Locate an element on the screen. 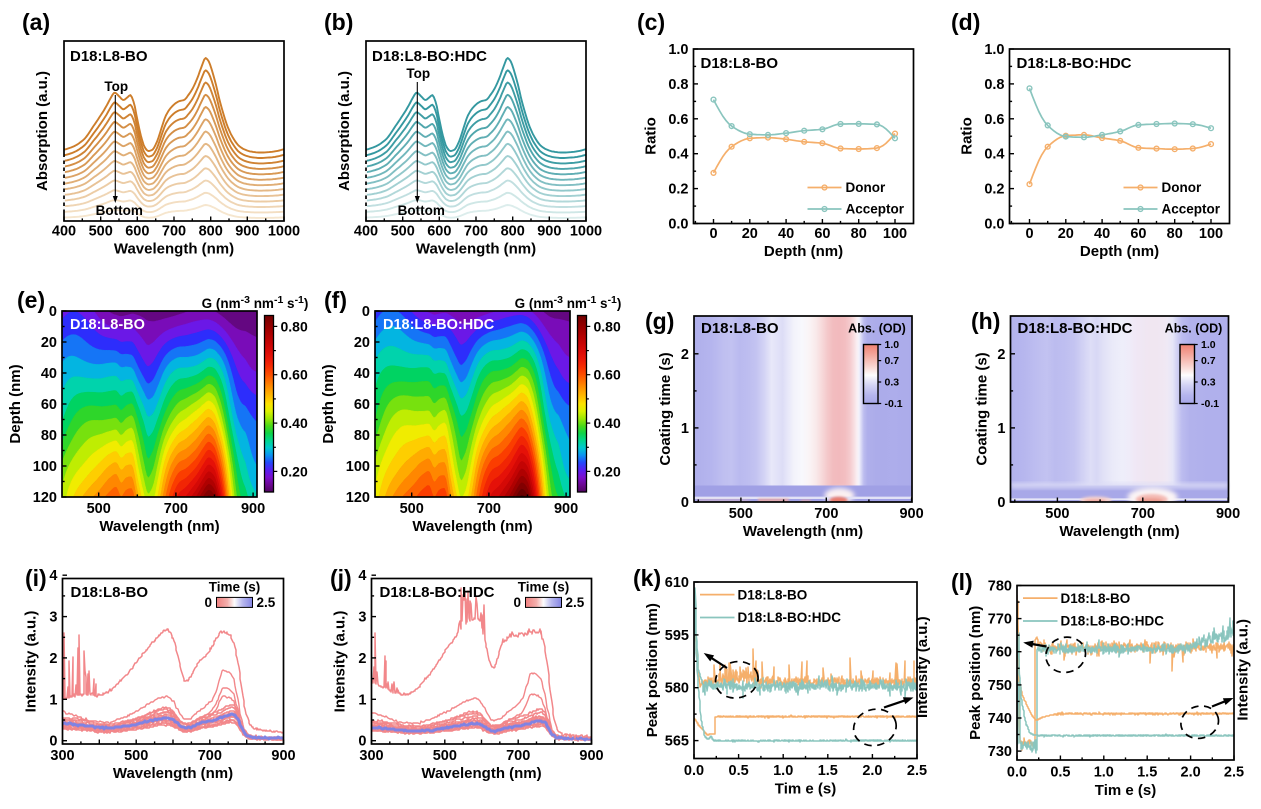 The image size is (1261, 809). svg-text: 2.5 is located at coordinates (266, 602).